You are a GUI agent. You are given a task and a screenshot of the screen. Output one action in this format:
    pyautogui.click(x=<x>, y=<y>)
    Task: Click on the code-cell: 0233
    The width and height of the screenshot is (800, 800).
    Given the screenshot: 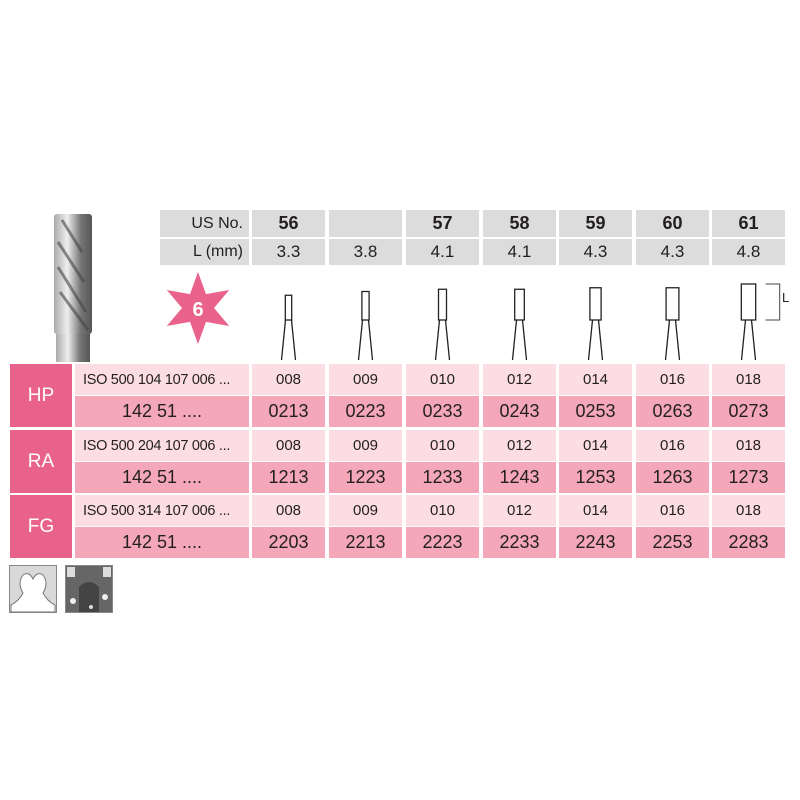 What is the action you would take?
    pyautogui.click(x=442, y=411)
    